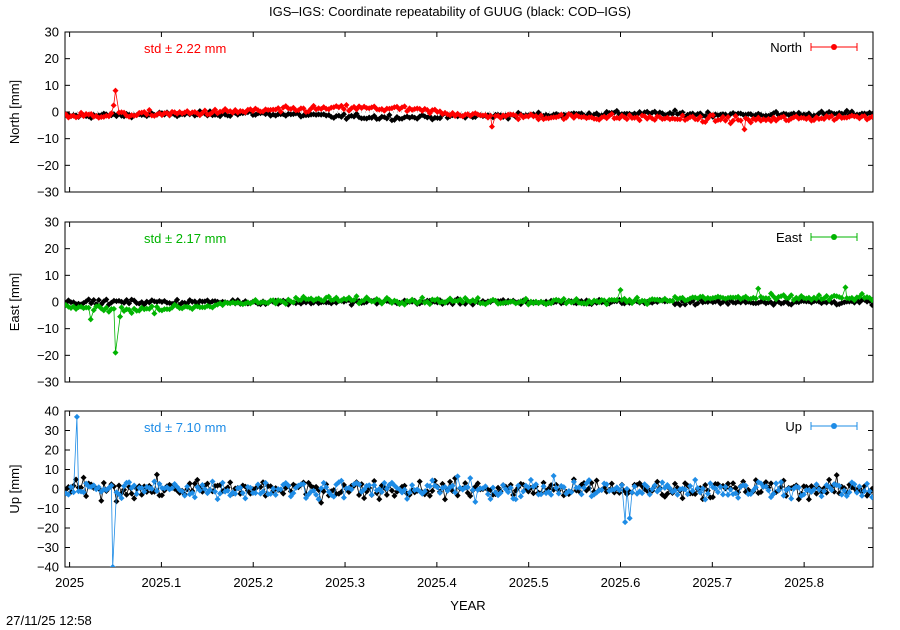 Image resolution: width=900 pixels, height=630 pixels. What do you see at coordinates (712, 582) in the screenshot?
I see `x-tick-label: 2025.7` at bounding box center [712, 582].